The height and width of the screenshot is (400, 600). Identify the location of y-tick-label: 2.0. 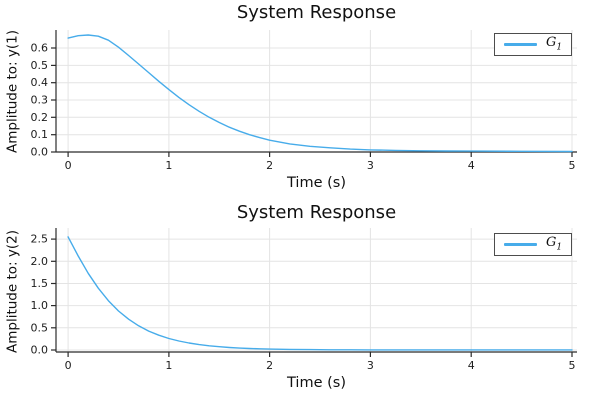
(40, 261).